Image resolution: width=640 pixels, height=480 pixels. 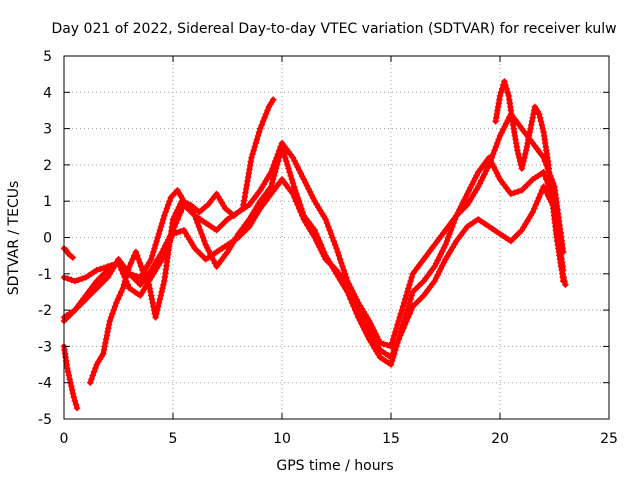 I want to click on y-tick-label: -4, so click(x=45, y=384).